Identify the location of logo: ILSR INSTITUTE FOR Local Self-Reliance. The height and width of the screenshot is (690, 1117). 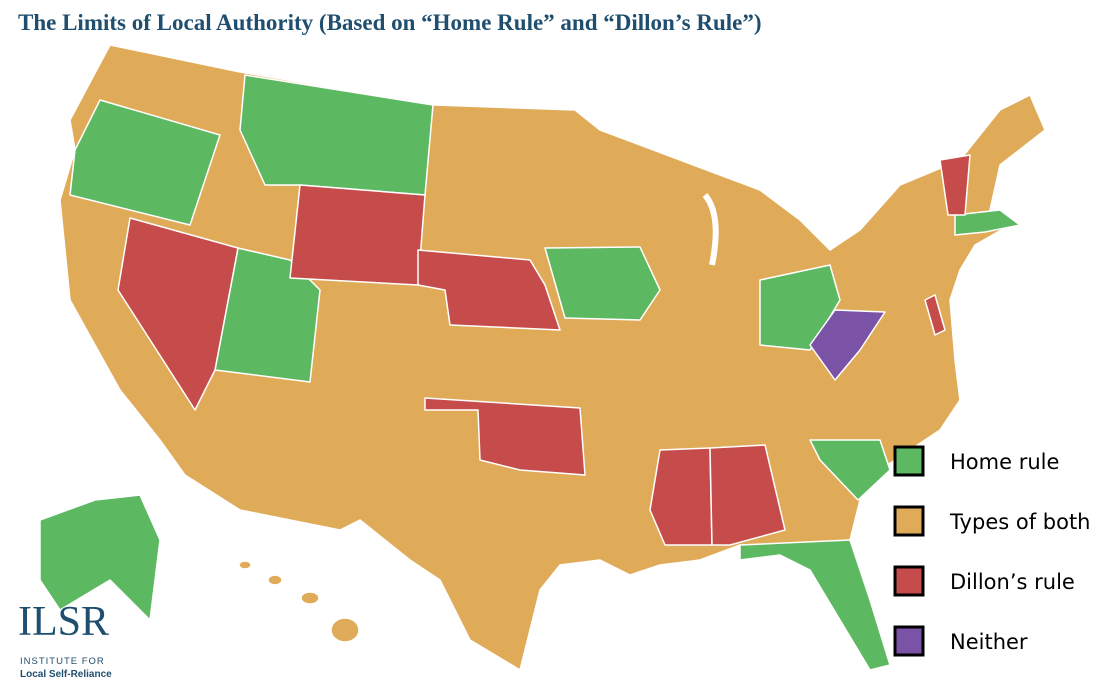
(65, 639).